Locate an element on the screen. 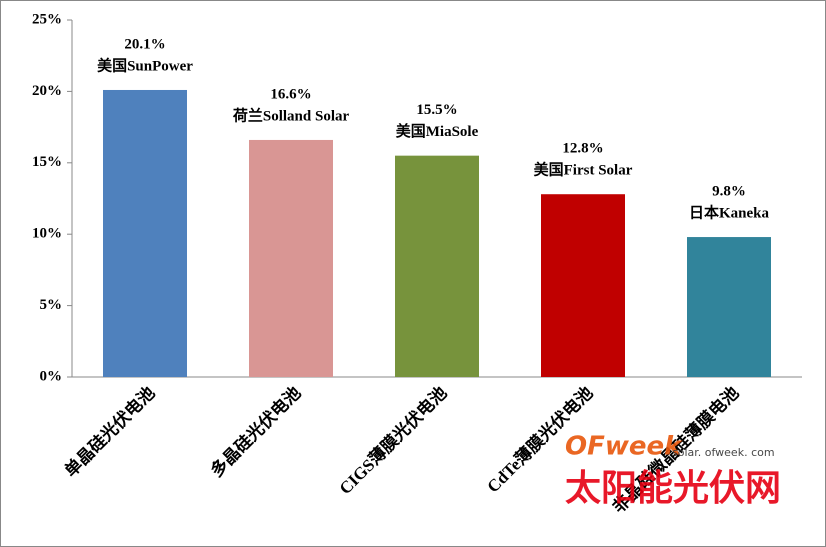 The height and width of the screenshot is (547, 826). bar-annotation: 荷兰Solland Solar is located at coordinates (291, 115).